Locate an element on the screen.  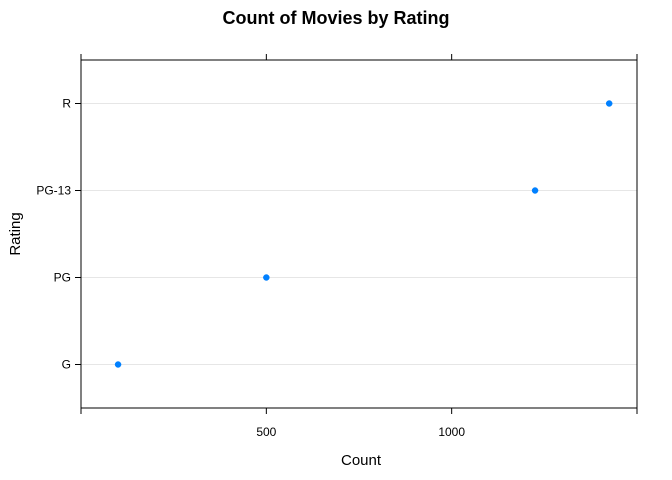
data-point-pg is located at coordinates (266, 277).